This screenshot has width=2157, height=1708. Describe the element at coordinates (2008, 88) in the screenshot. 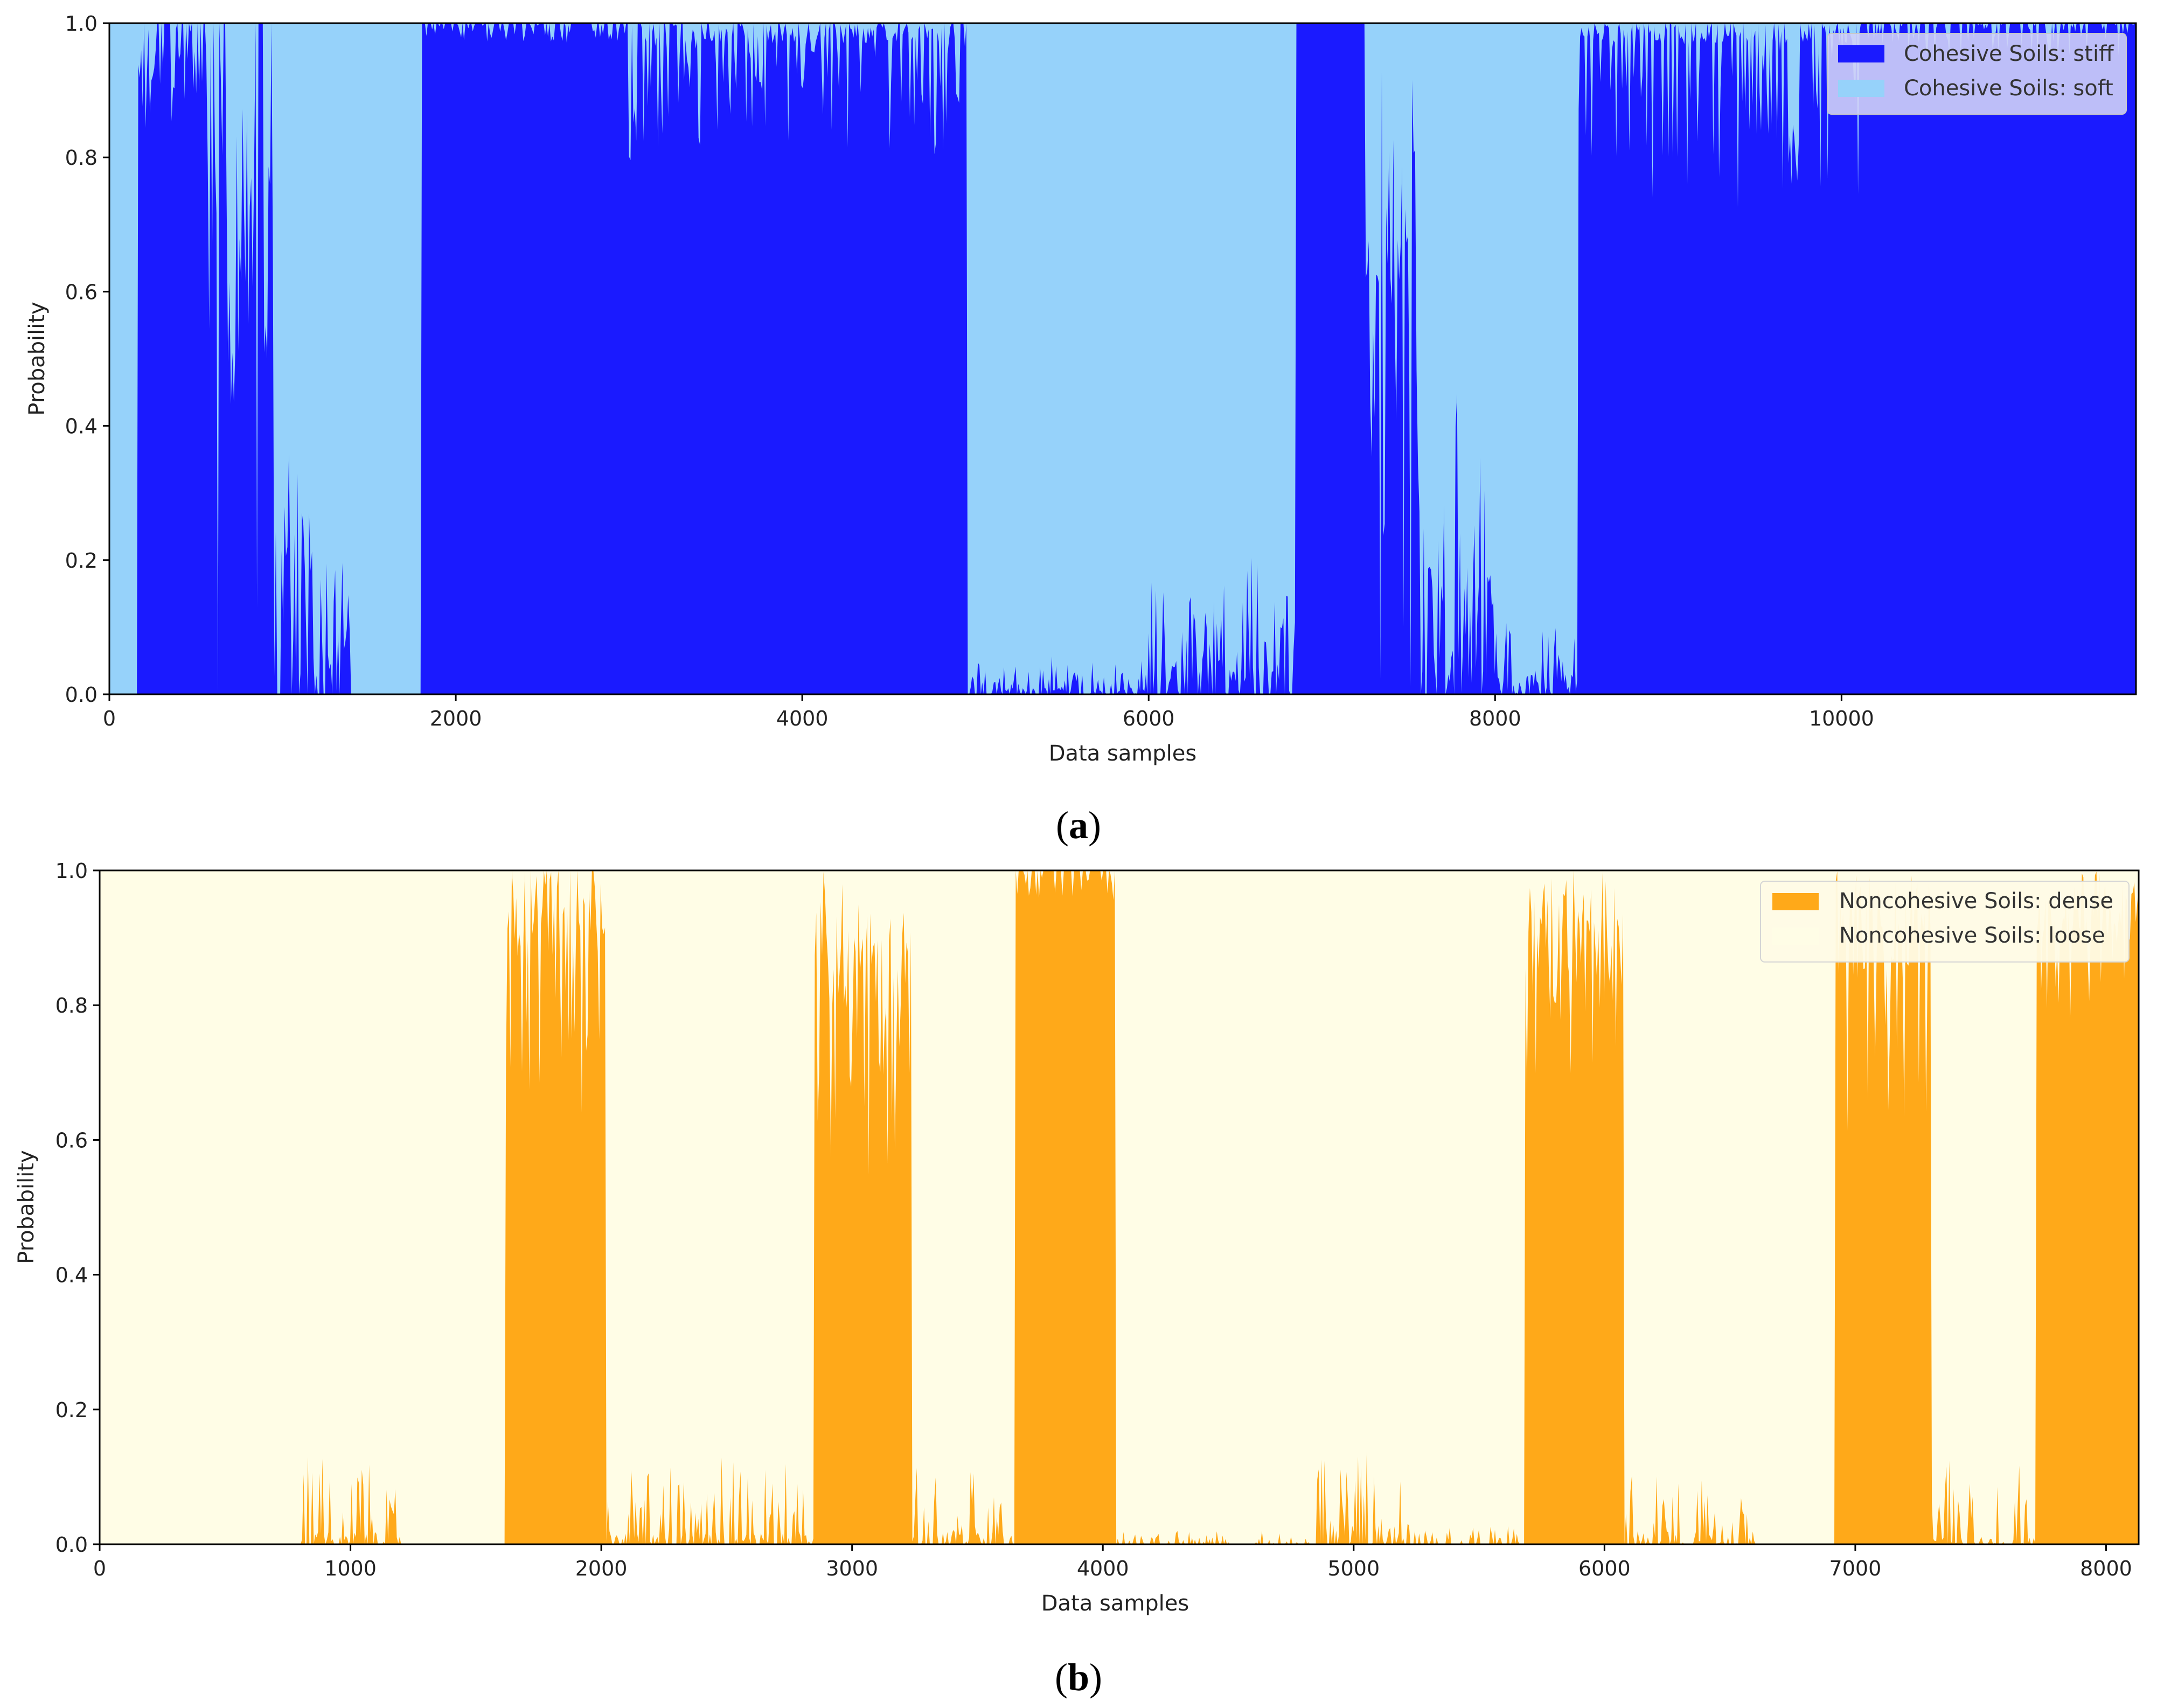

I see `legend-label-soft: Cohesive Soils: soft` at that location.